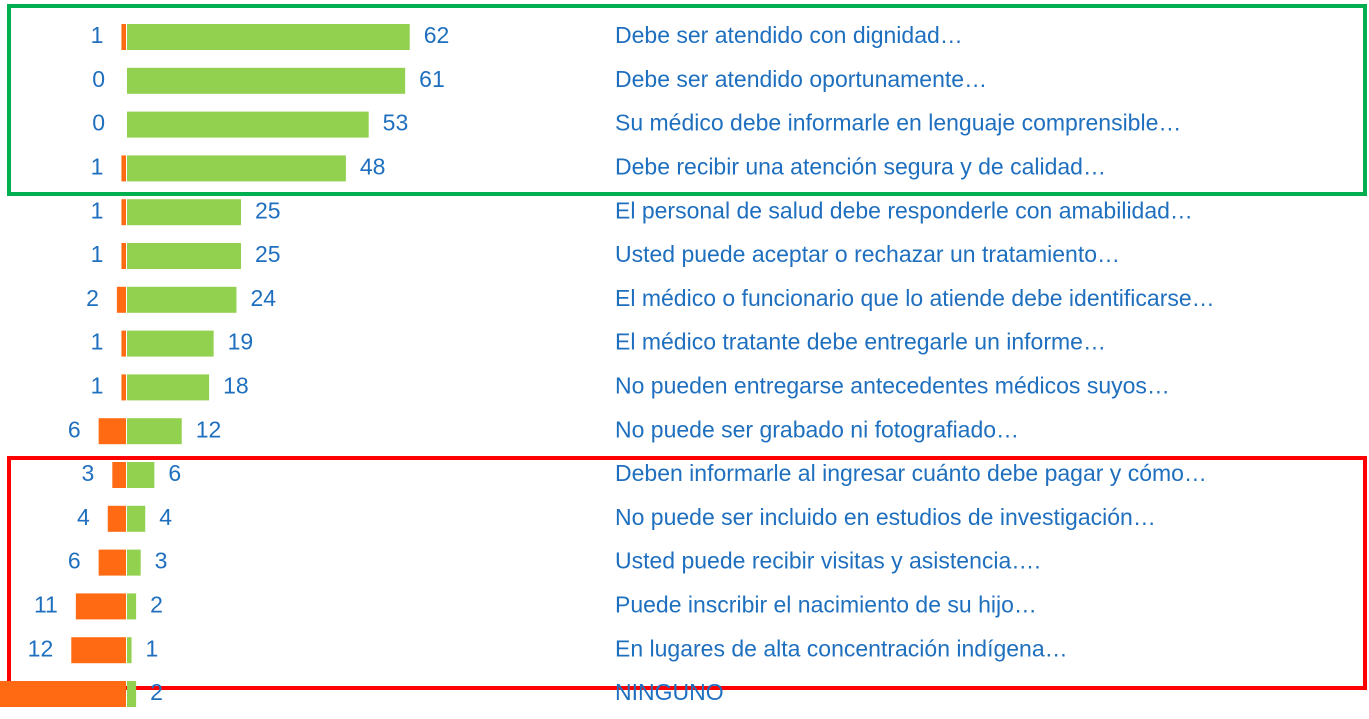 The width and height of the screenshot is (1369, 719). What do you see at coordinates (41, 648) in the screenshot?
I see `value-label-left: 12` at bounding box center [41, 648].